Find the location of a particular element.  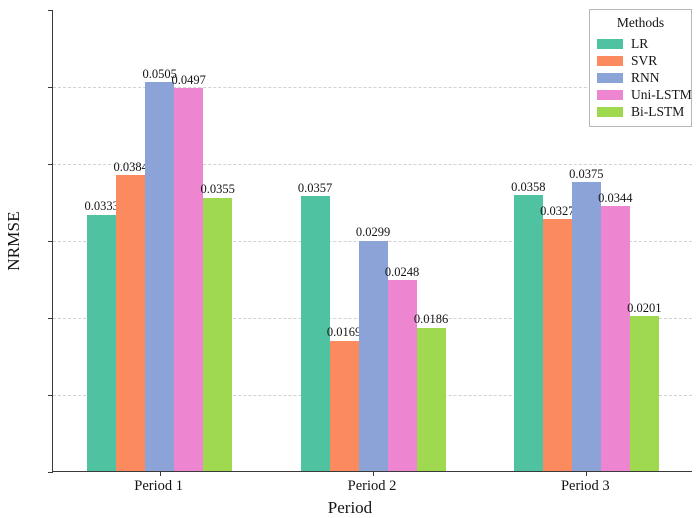

legend-item-label: Uni-LSTM is located at coordinates (661, 94).